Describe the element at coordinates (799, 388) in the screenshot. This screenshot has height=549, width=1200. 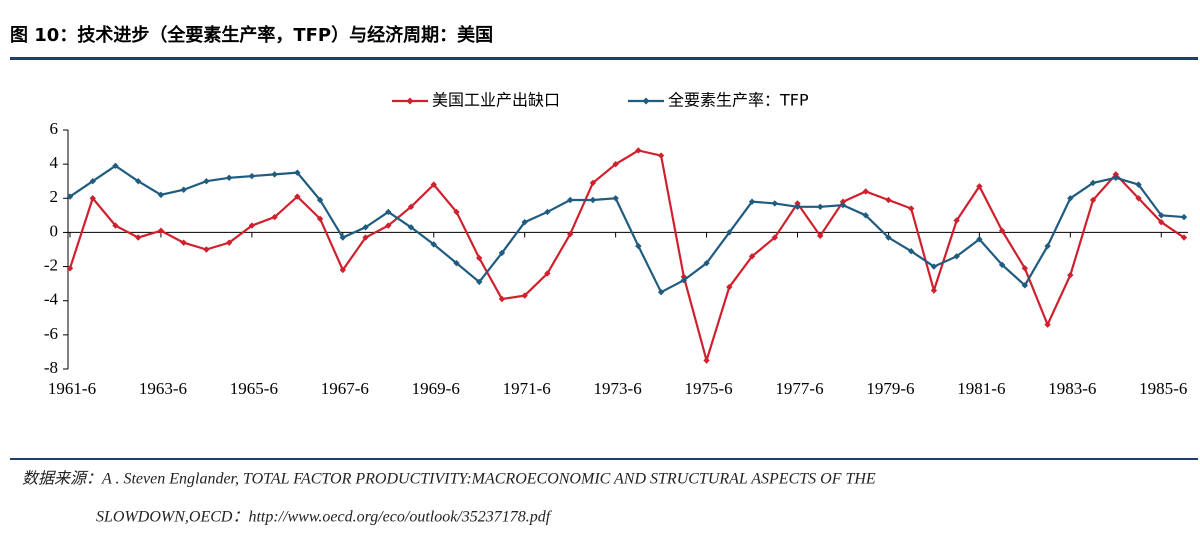
I see `x-tick-label: 1977-6` at that location.